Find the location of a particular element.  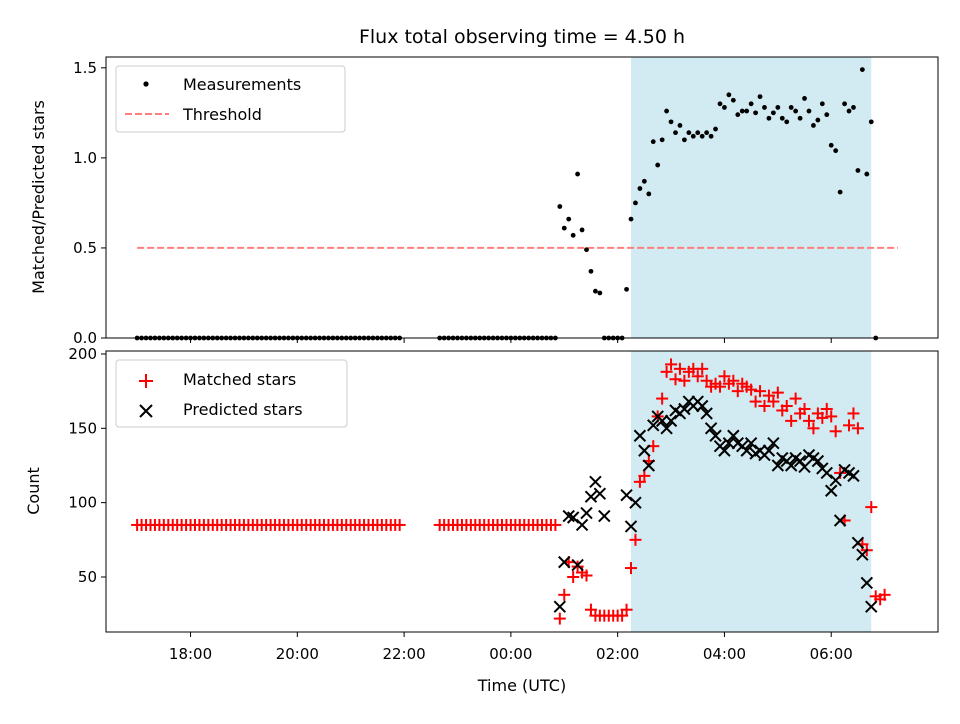

top-y-tick-label: 1.5 is located at coordinates (85, 68).